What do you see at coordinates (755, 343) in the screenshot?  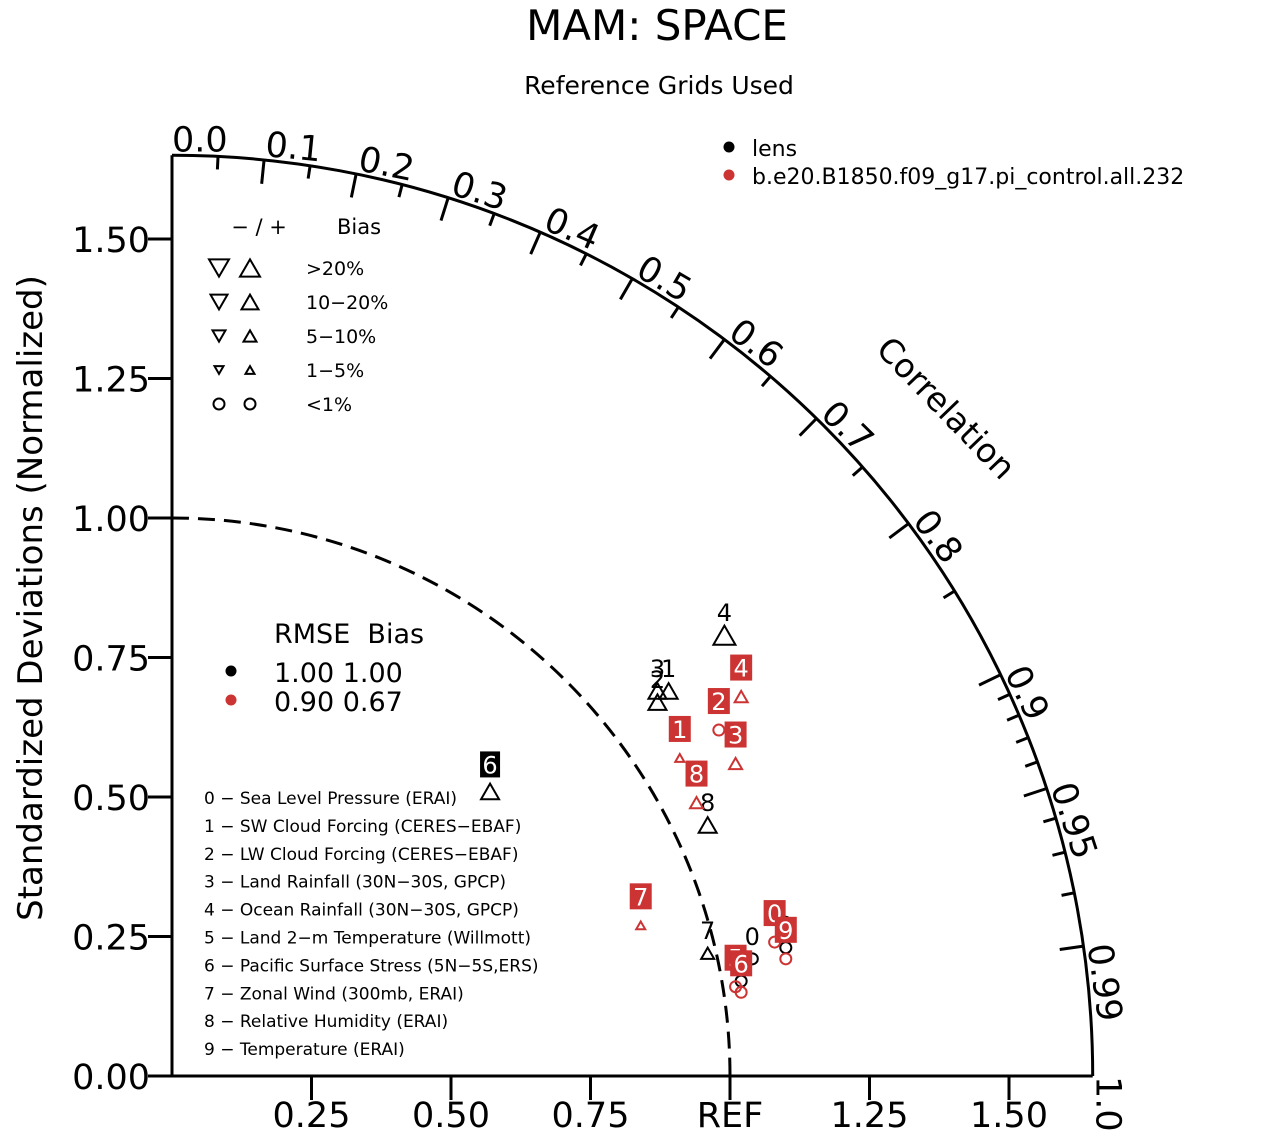 I see `correlation-tick-label: 0.6` at bounding box center [755, 343].